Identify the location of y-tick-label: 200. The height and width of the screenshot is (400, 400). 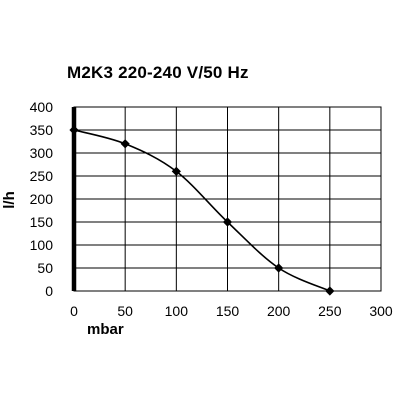
(42, 199).